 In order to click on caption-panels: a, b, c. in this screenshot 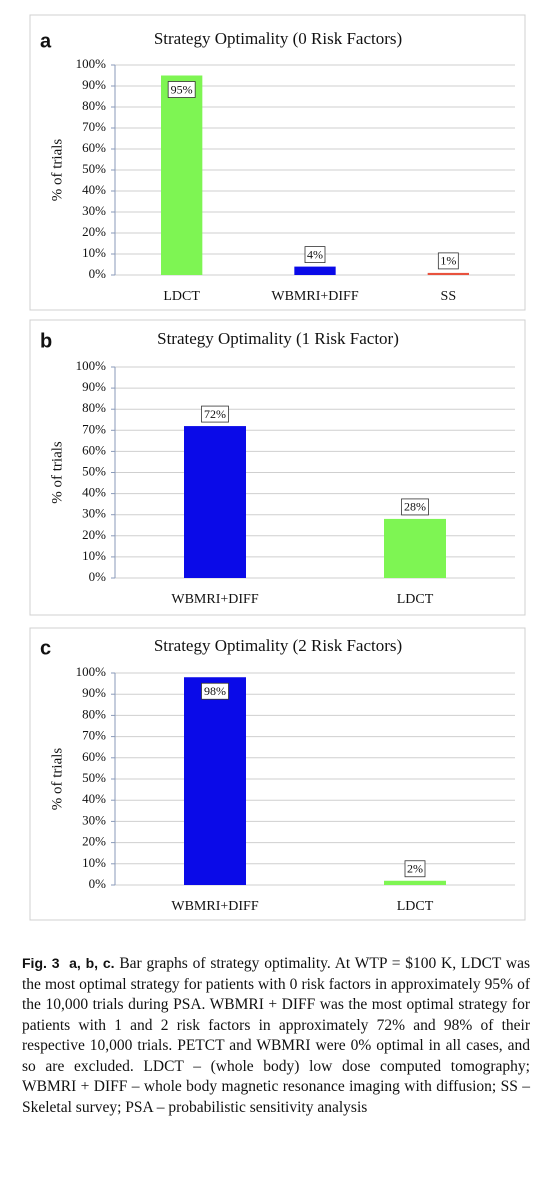, I will do `click(92, 963)`.